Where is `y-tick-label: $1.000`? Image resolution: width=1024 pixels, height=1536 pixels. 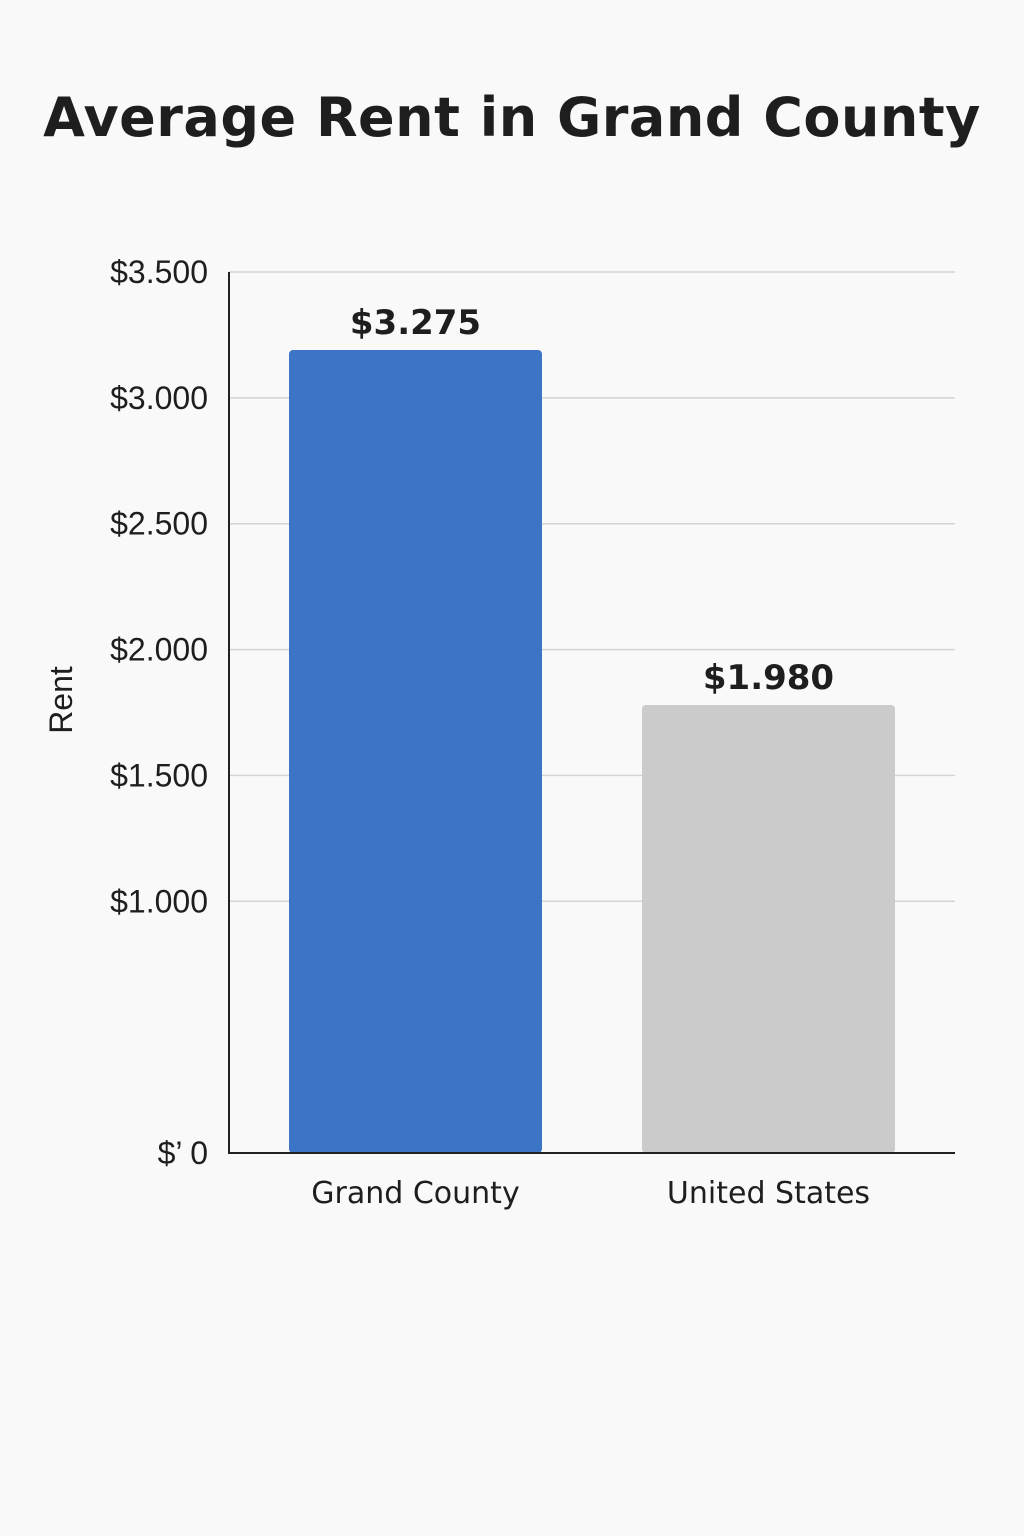 y-tick-label: $1.000 is located at coordinates (159, 901).